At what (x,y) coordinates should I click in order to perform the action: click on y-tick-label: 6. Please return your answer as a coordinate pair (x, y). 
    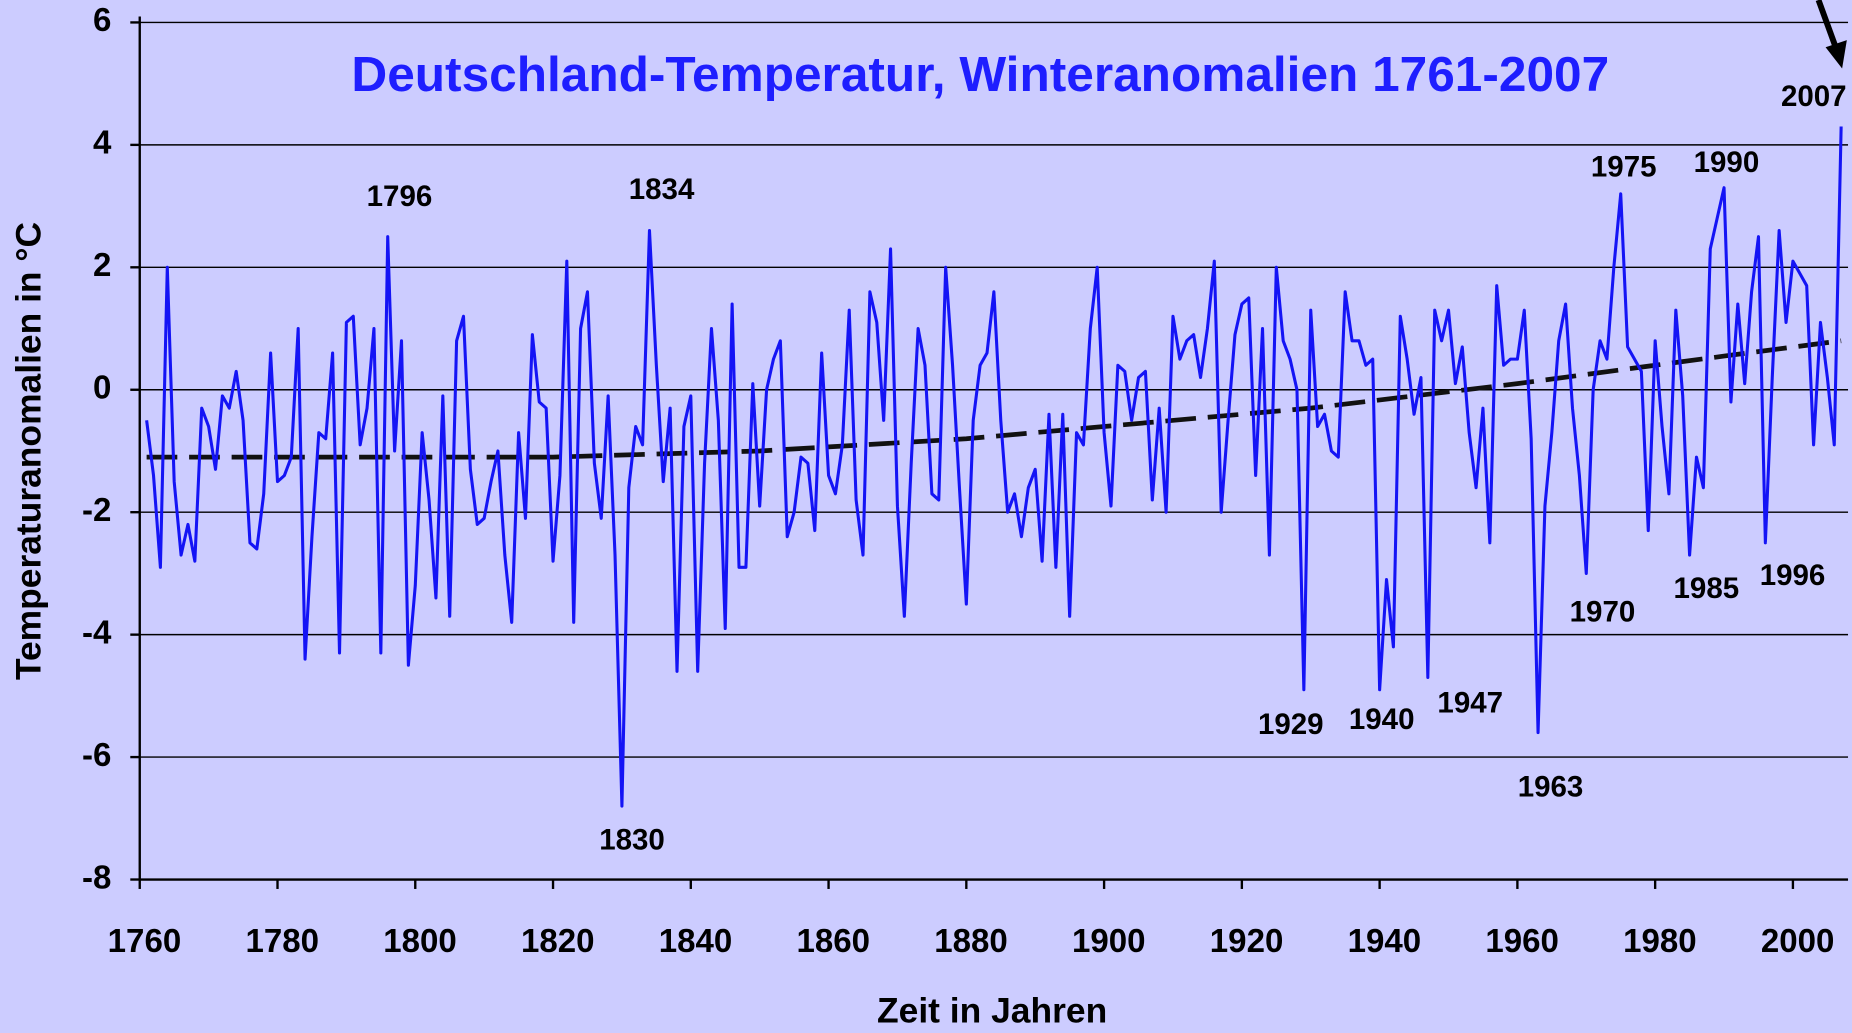
    Looking at the image, I should click on (102, 20).